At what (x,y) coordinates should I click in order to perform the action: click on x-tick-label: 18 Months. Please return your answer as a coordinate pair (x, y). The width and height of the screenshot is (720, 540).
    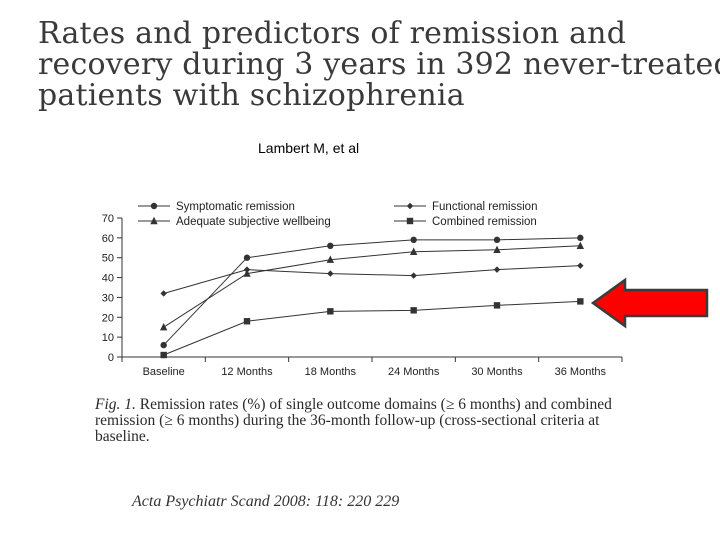
    Looking at the image, I should click on (331, 372).